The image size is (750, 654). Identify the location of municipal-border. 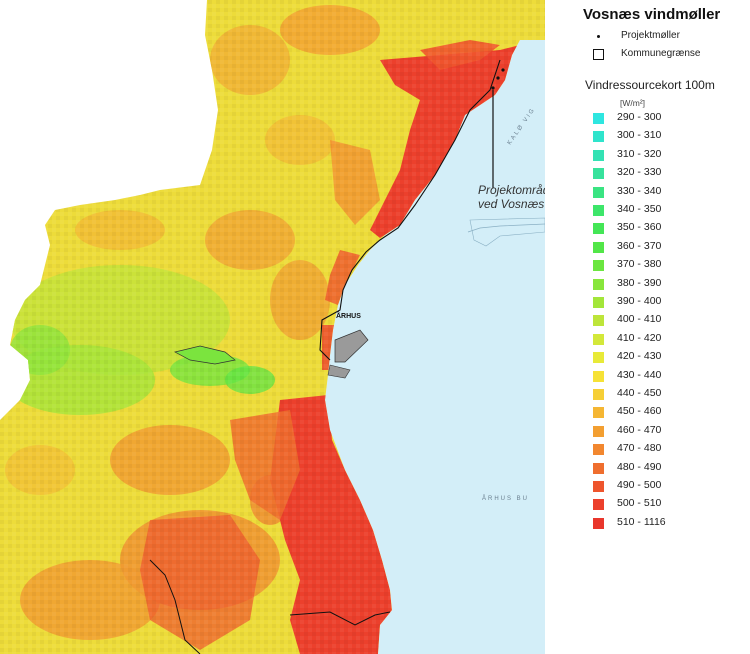
(410, 210).